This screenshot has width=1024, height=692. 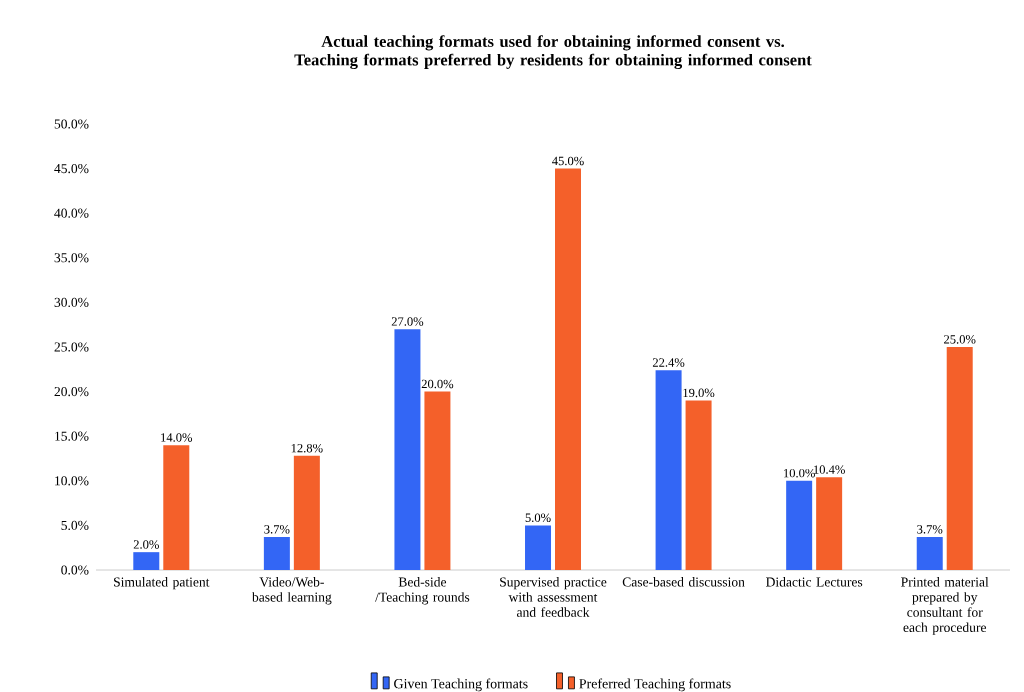 What do you see at coordinates (553, 52) in the screenshot?
I see `chart-title: Actual teaching formats used for obtaining informed consent vs. Teaching formats preferred by residents for obtaining informed consent` at bounding box center [553, 52].